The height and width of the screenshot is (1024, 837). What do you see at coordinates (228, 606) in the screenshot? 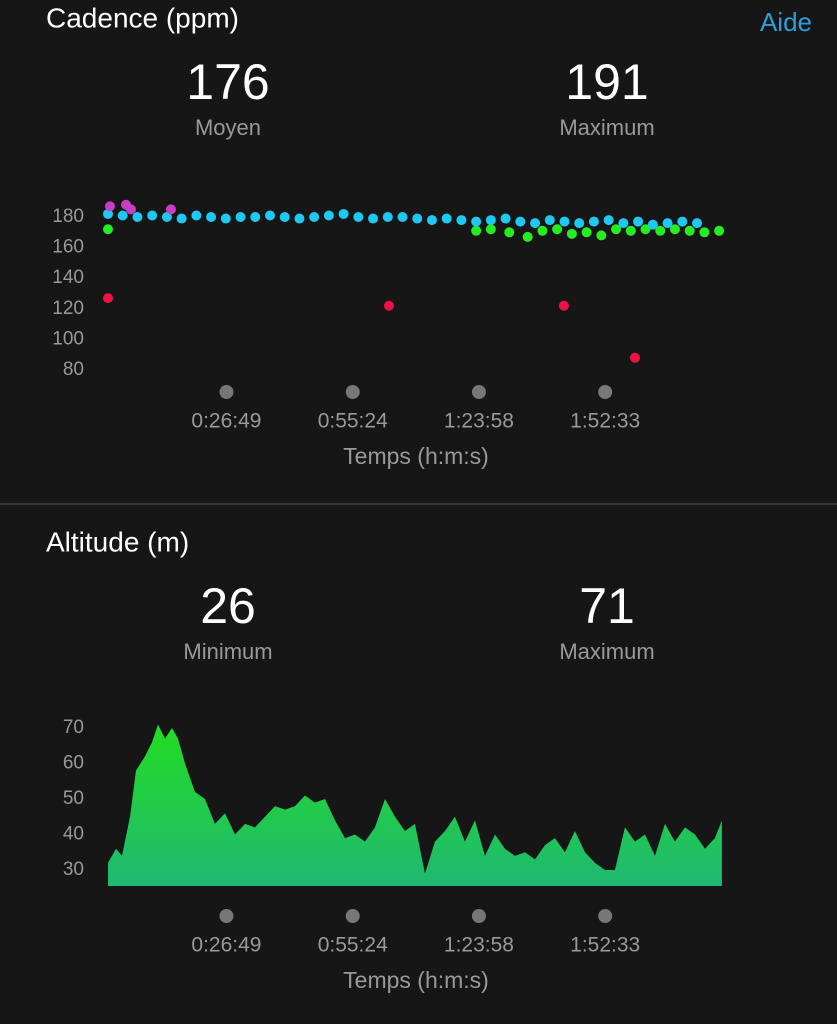
I see `stat-value: 26` at bounding box center [228, 606].